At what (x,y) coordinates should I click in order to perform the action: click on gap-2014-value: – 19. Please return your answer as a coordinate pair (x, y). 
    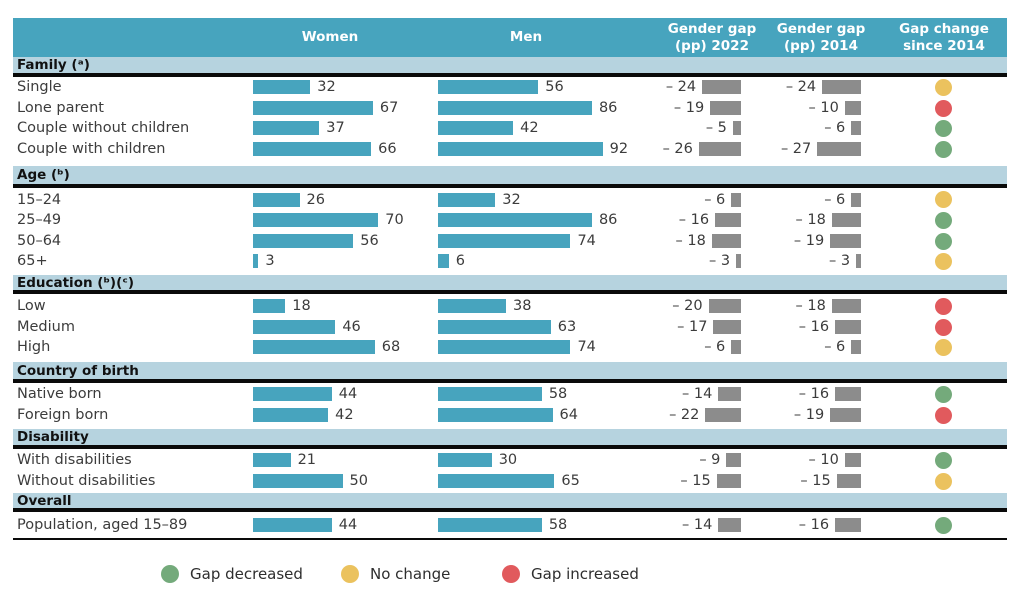
    Looking at the image, I should click on (809, 414).